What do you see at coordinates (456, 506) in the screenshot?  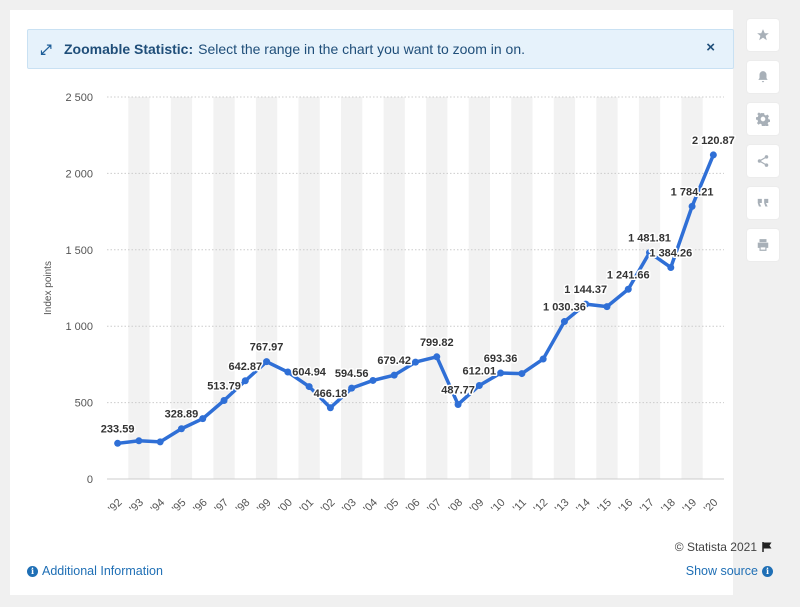 I see `x-tick-label: '08` at bounding box center [456, 506].